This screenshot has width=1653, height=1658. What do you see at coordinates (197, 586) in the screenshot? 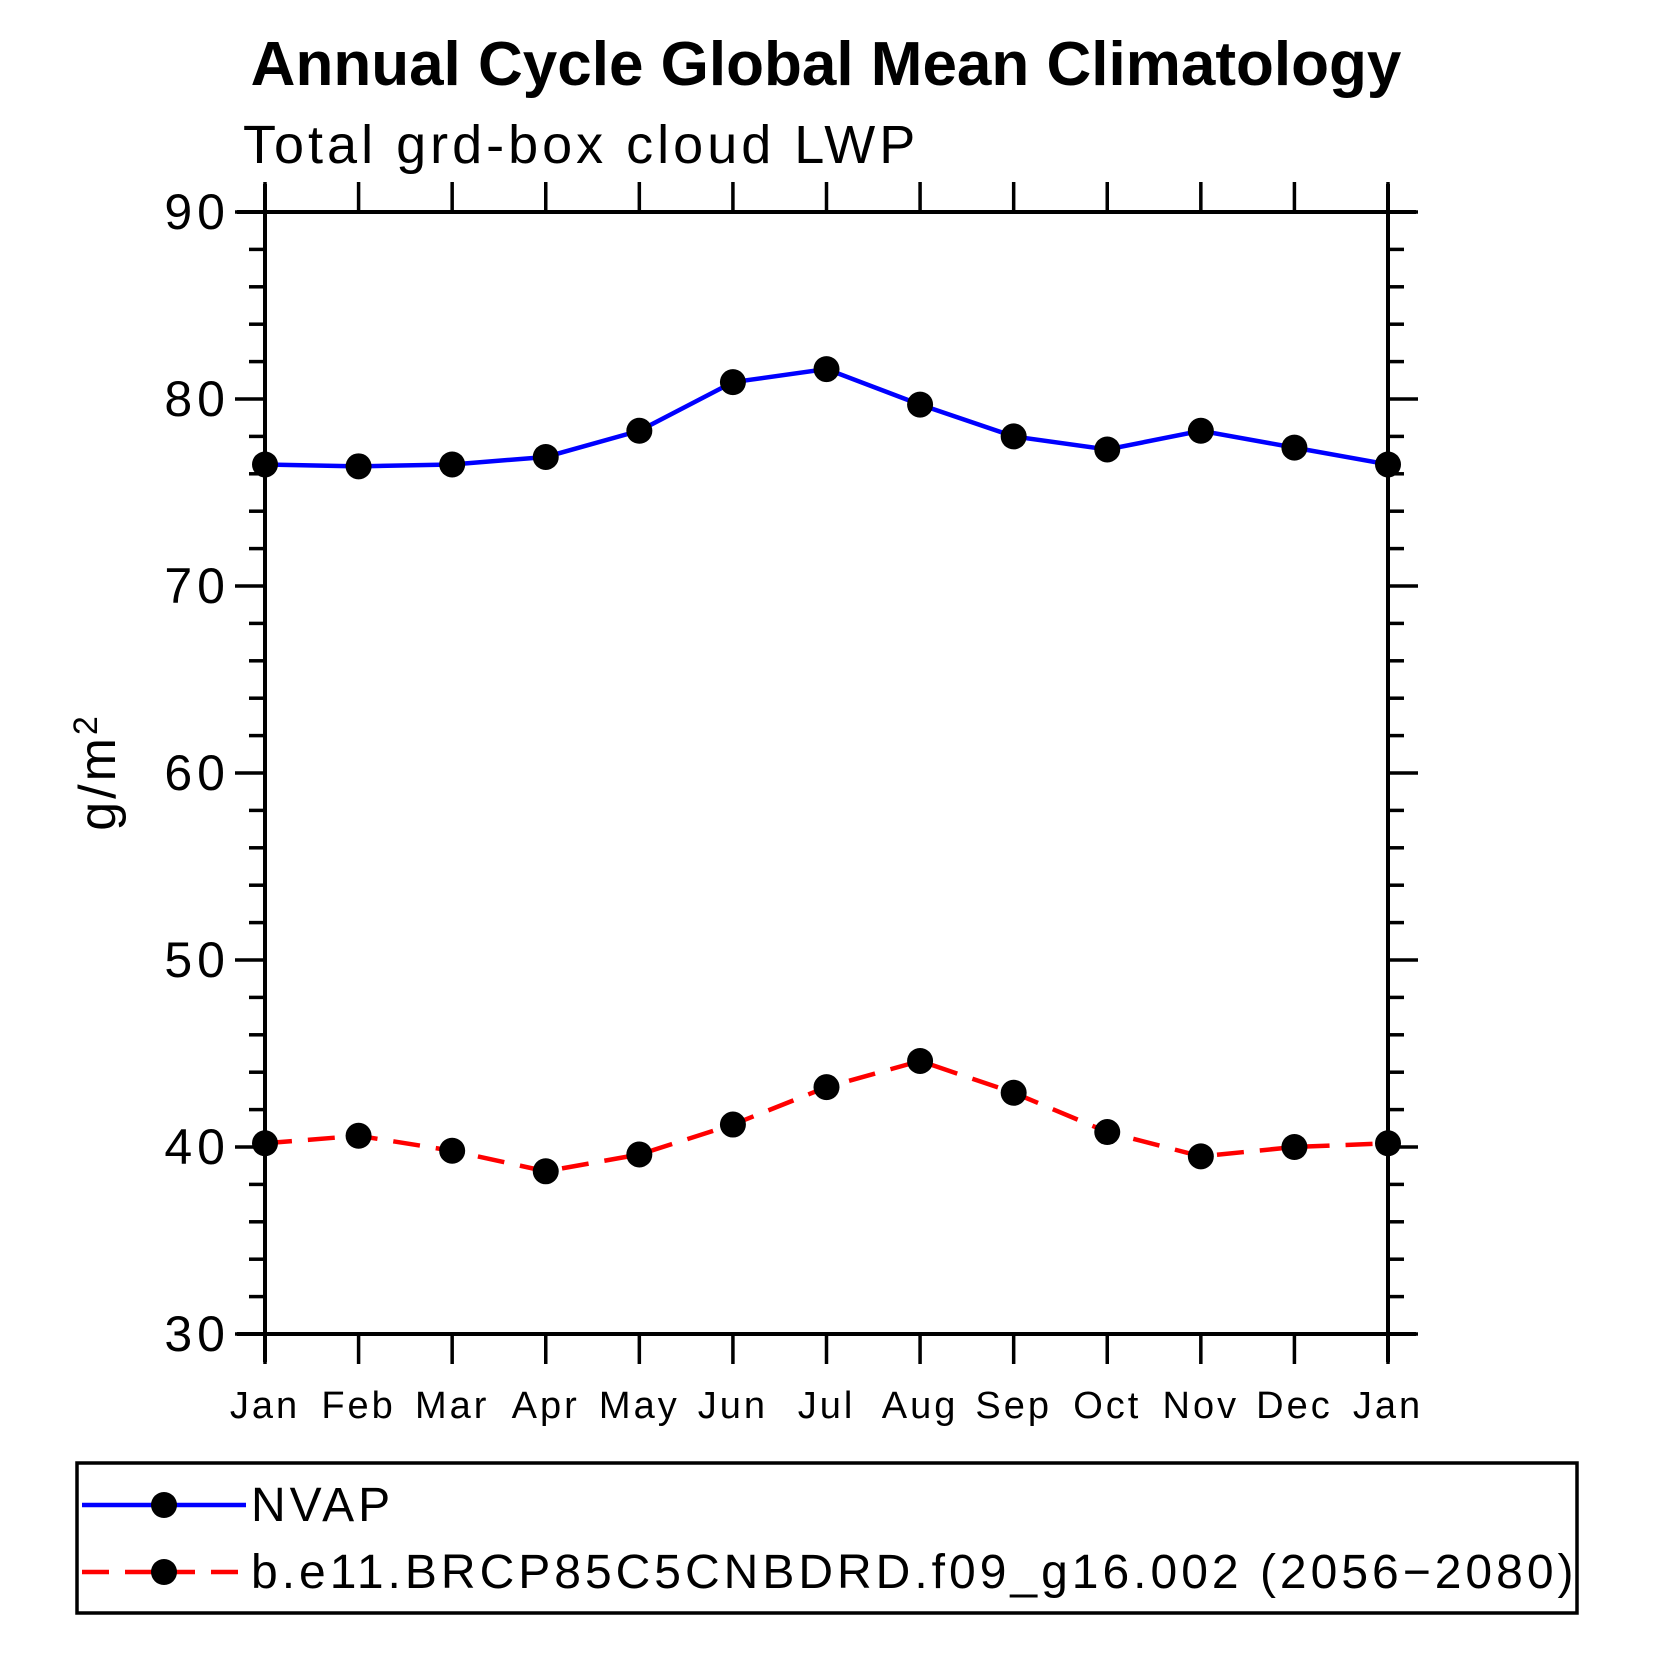
I see `y-tick-label: 70` at bounding box center [197, 586].